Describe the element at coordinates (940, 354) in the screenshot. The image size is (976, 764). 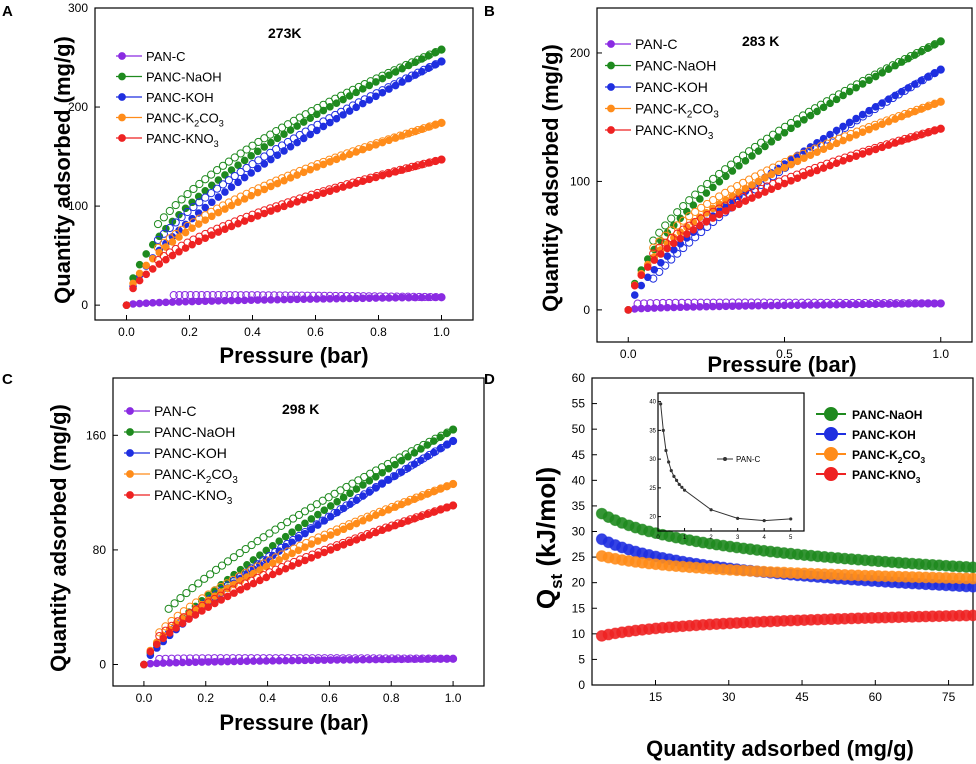
I see `x-tick-label: 1.0` at that location.